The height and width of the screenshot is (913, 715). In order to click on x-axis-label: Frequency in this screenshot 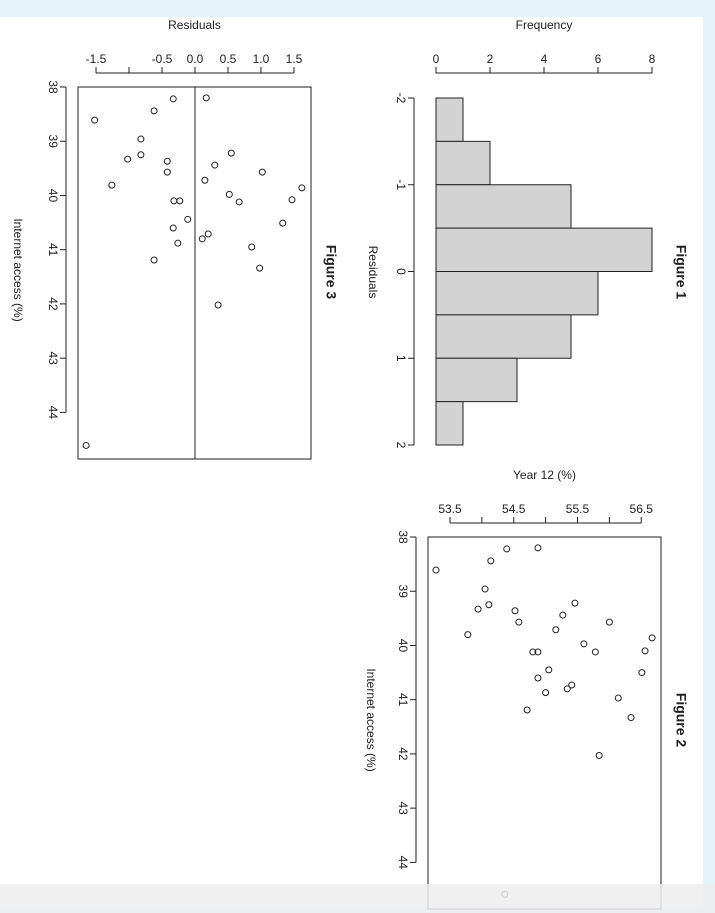, I will do `click(544, 25)`.